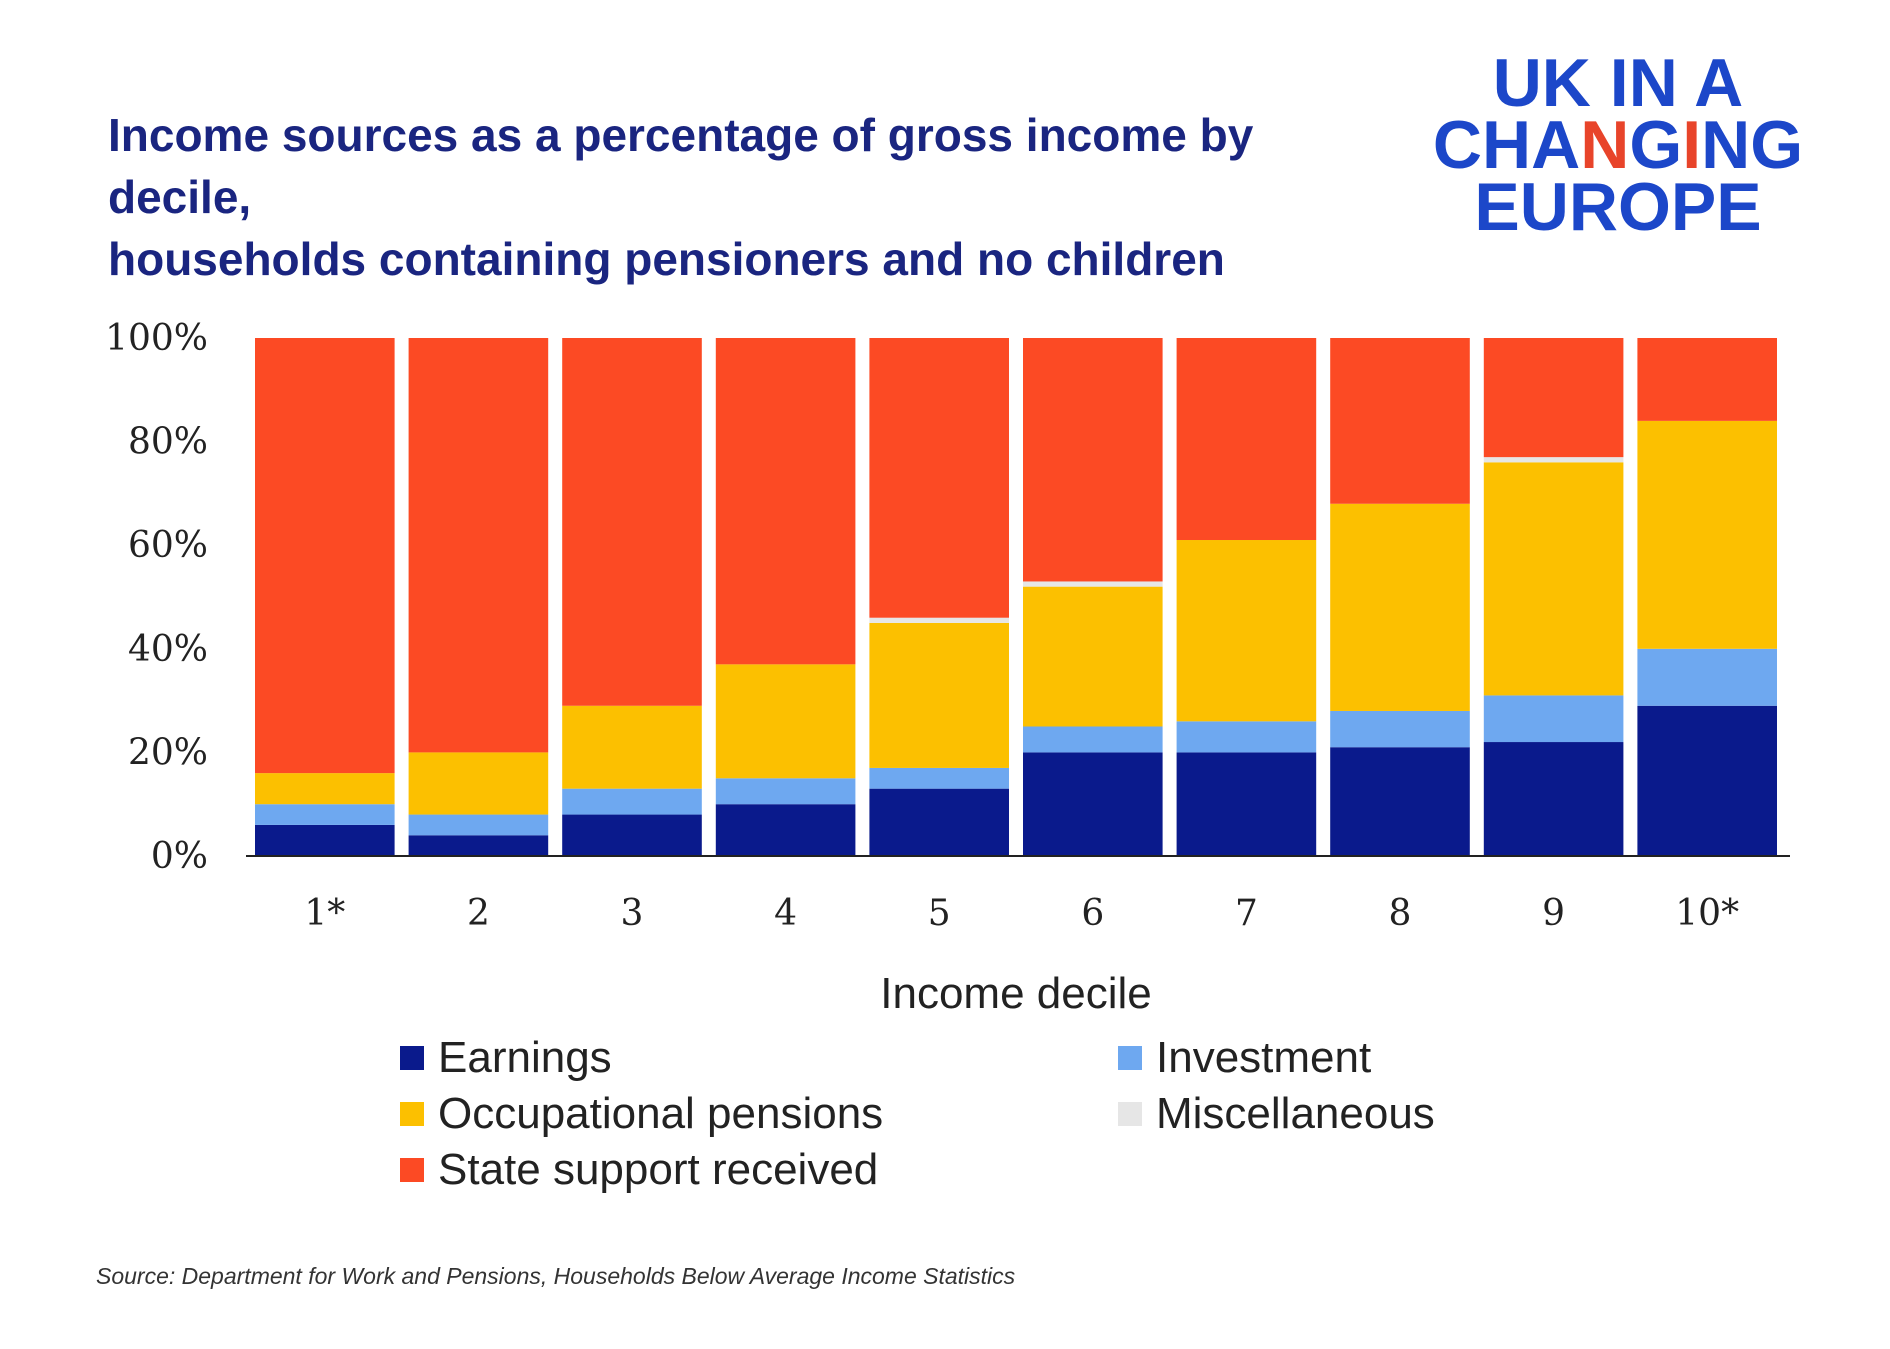 This screenshot has height=1349, width=1890. Describe the element at coordinates (1656, 145) in the screenshot. I see `logo-part: G` at that location.